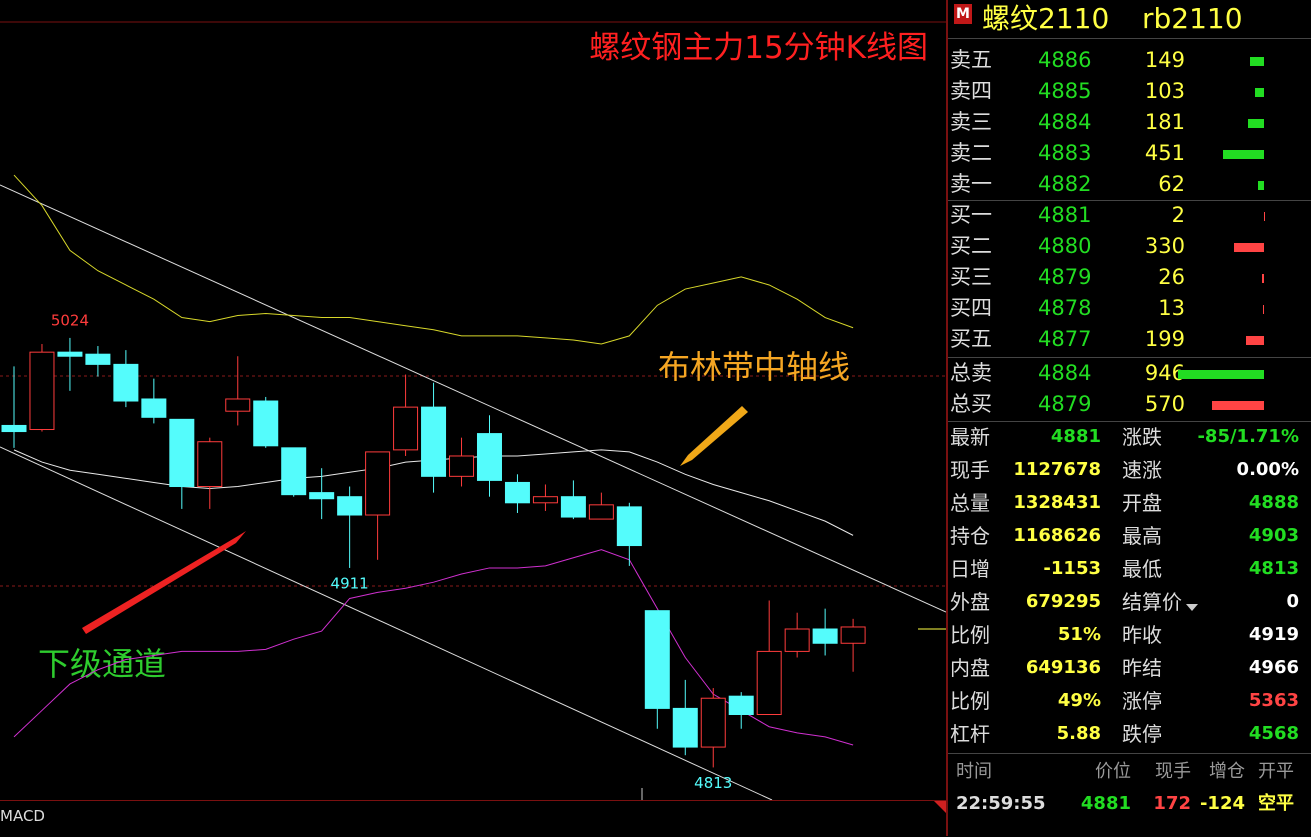  Describe the element at coordinates (1164, 404) in the screenshot. I see `book-volume: 570` at that location.